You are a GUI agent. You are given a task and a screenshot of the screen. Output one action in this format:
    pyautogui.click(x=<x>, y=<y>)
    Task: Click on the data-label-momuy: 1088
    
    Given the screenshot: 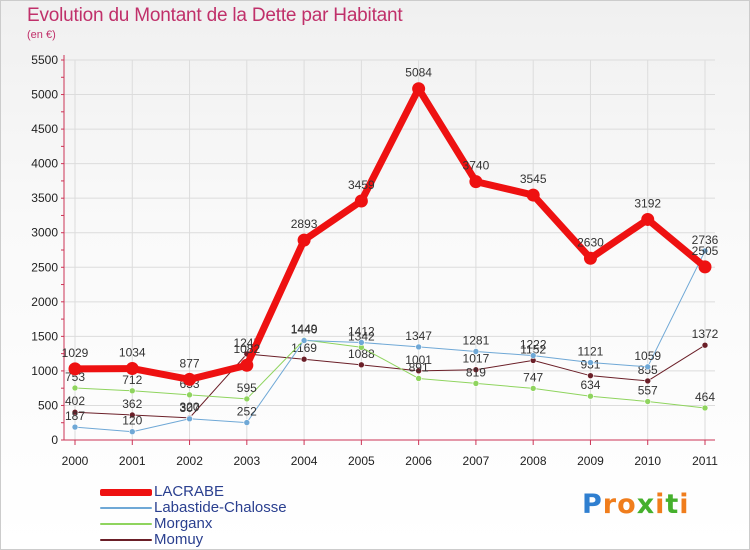 What is the action you would take?
    pyautogui.click(x=361, y=354)
    